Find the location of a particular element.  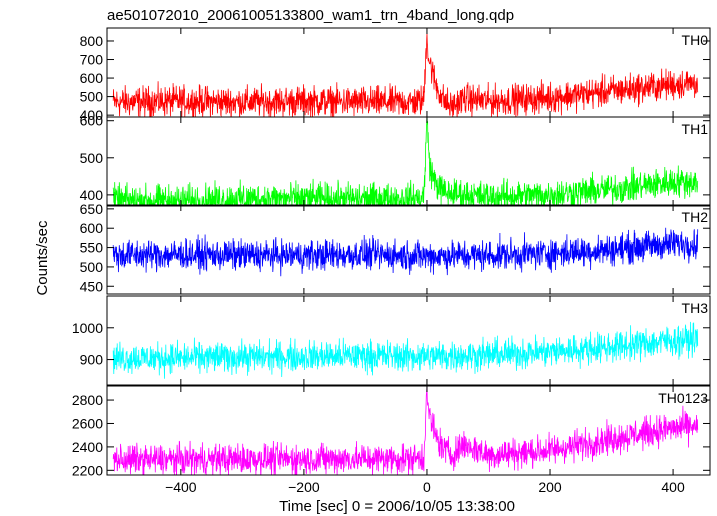

y-tick-label: 900 is located at coordinates (92, 360).